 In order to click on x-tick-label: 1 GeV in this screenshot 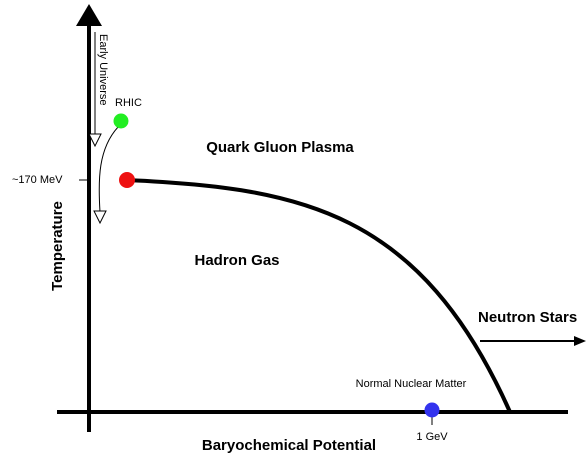, I will do `click(432, 437)`.